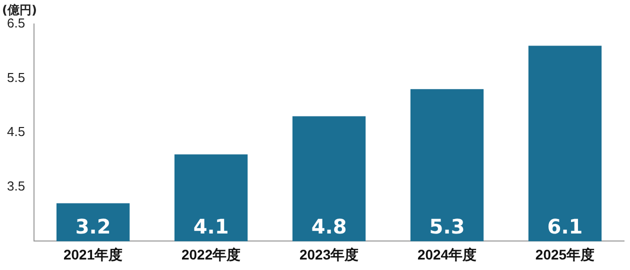  Describe the element at coordinates (16, 77) in the screenshot. I see `y-tick-label: 5.5` at that location.